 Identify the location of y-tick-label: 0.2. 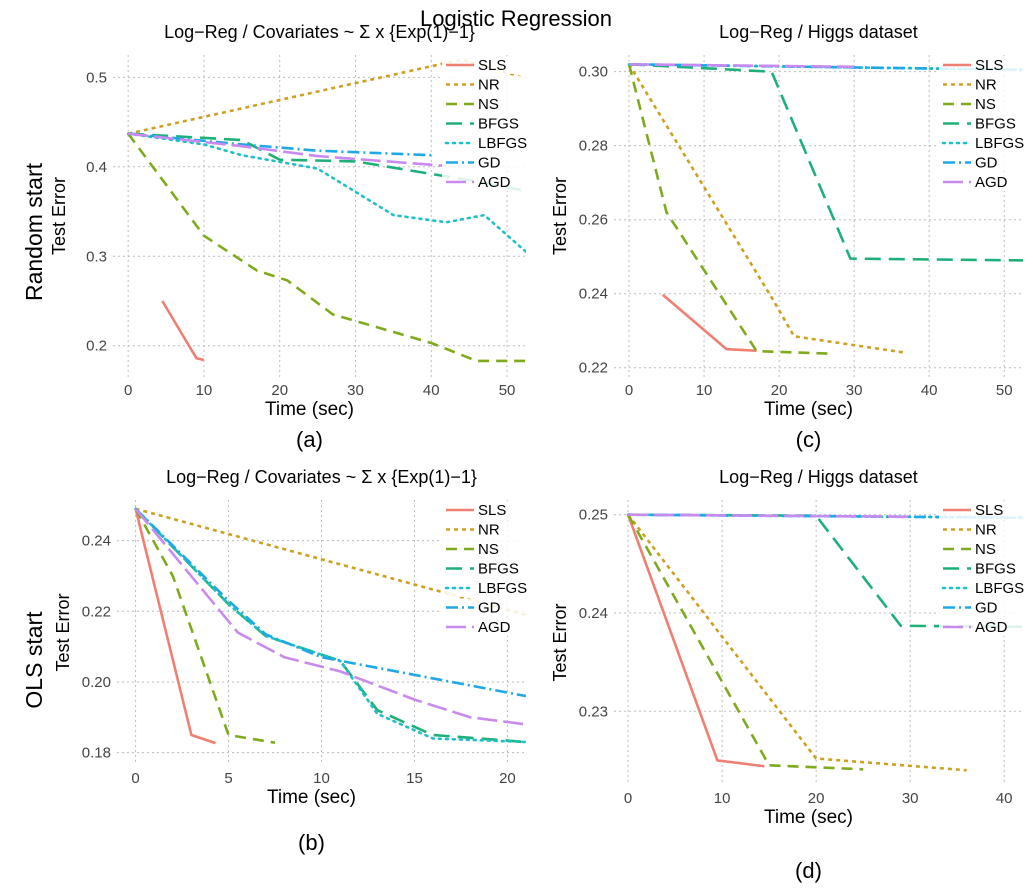
(96, 346).